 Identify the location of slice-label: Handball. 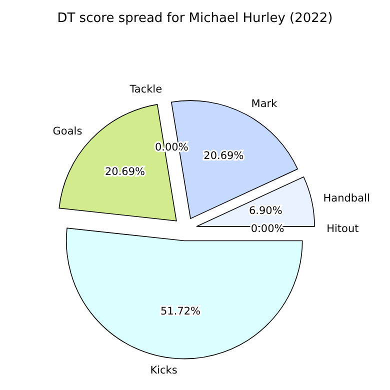
(346, 198).